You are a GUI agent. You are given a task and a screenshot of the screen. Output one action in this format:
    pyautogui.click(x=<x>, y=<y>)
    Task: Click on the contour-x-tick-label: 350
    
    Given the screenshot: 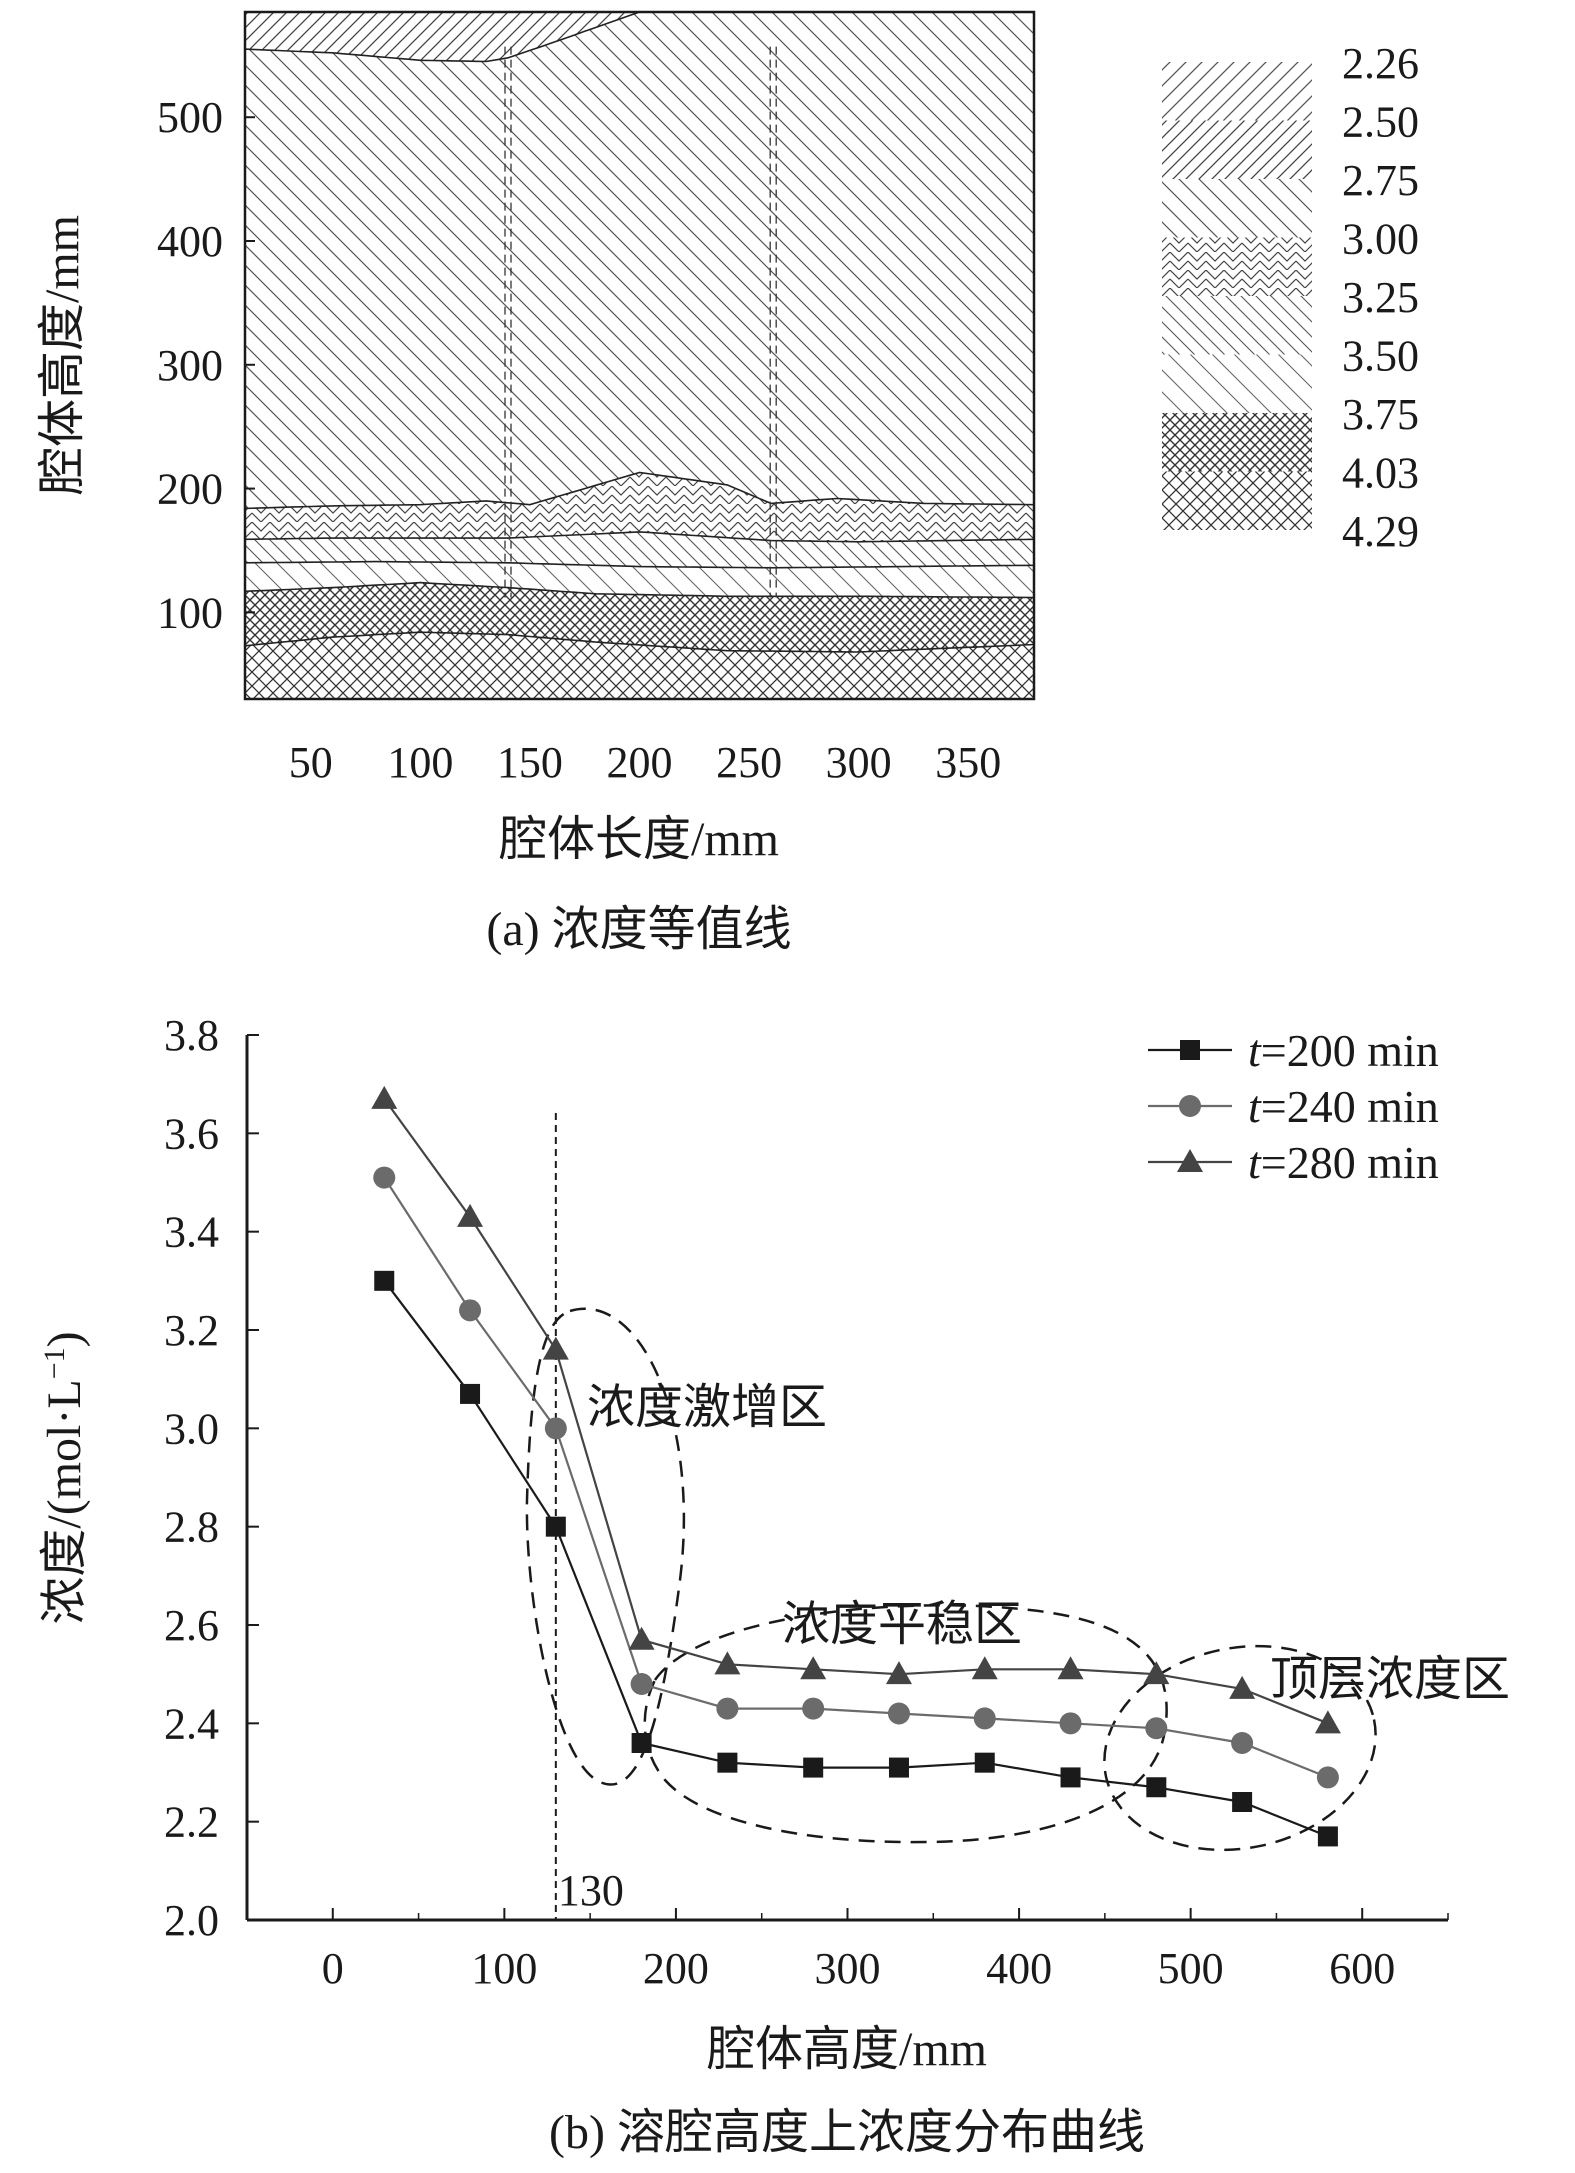 What is the action you would take?
    pyautogui.click(x=968, y=762)
    